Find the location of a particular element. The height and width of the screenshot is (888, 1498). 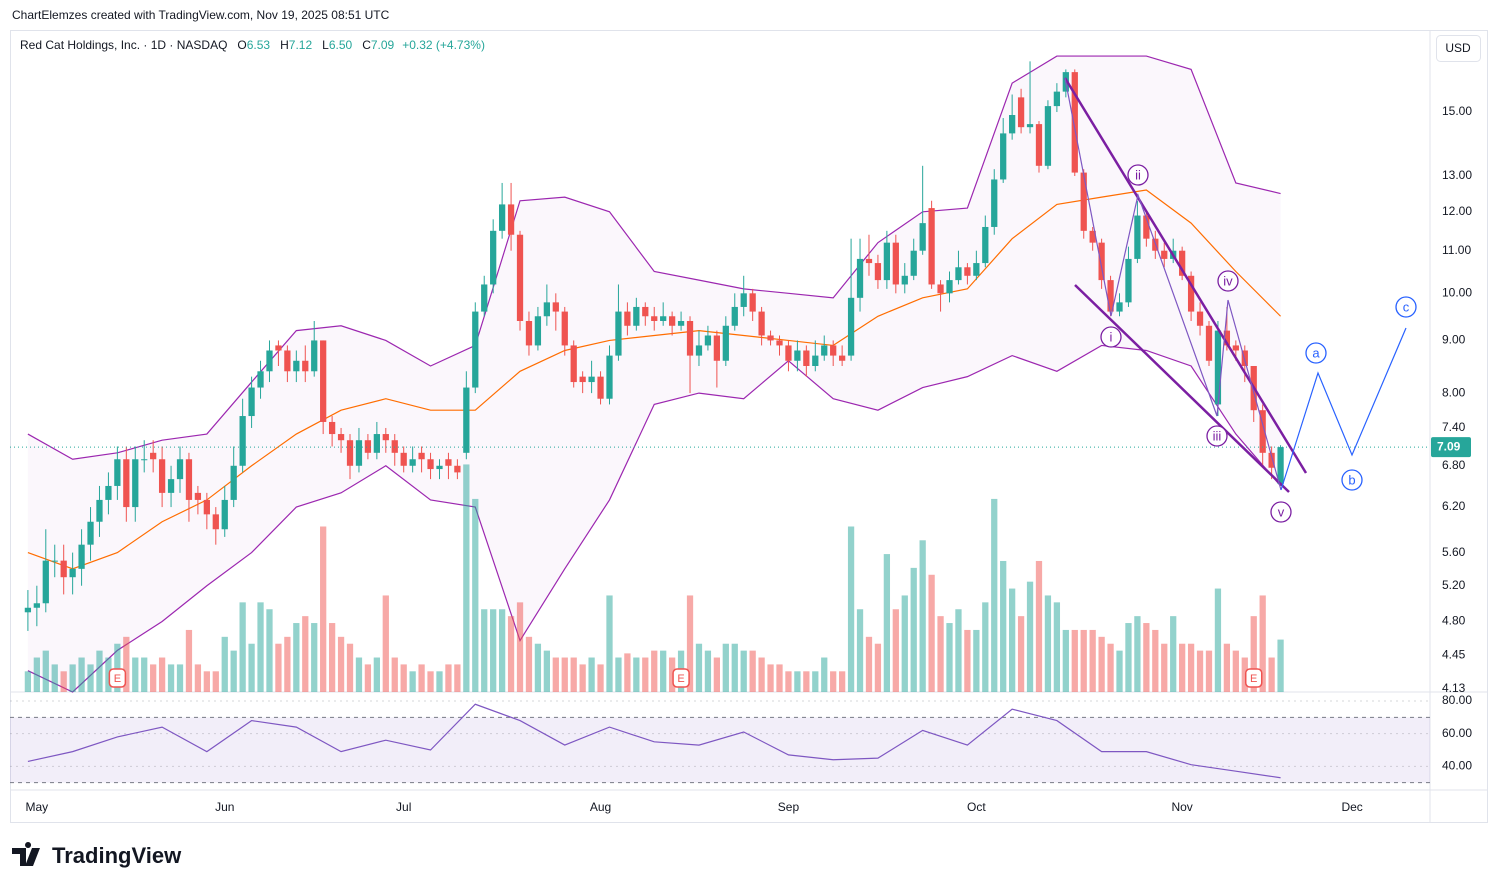

legend-value: 7.12 is located at coordinates (301, 45).